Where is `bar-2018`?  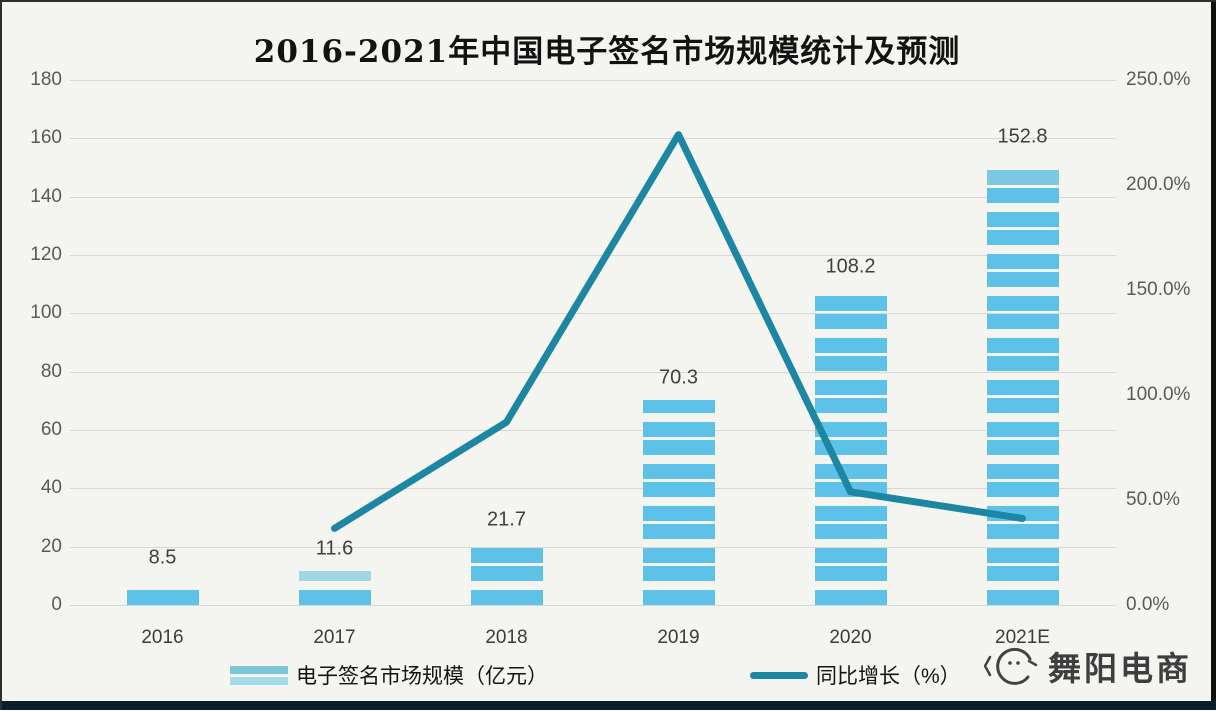
bar-2018 is located at coordinates (506, 573).